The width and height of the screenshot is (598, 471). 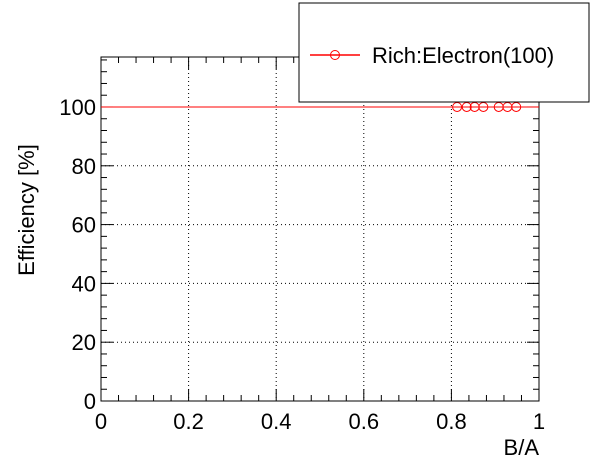 What do you see at coordinates (451, 421) in the screenshot?
I see `x-tick-label: 0.8` at bounding box center [451, 421].